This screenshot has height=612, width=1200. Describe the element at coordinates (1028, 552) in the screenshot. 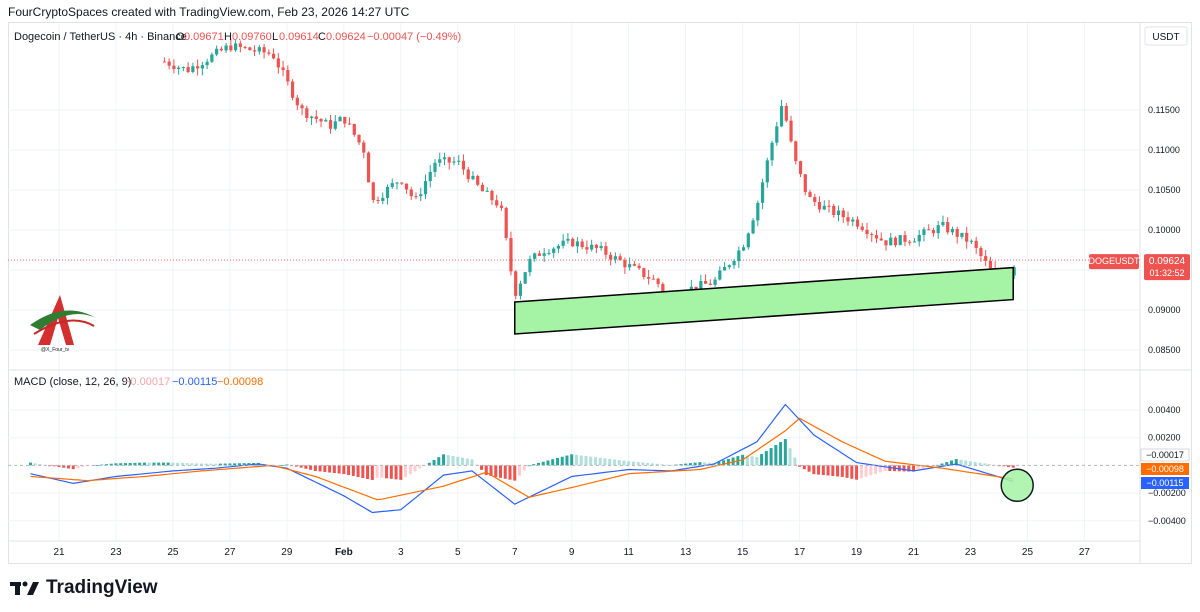

I see `time-tick-label: 25` at that location.